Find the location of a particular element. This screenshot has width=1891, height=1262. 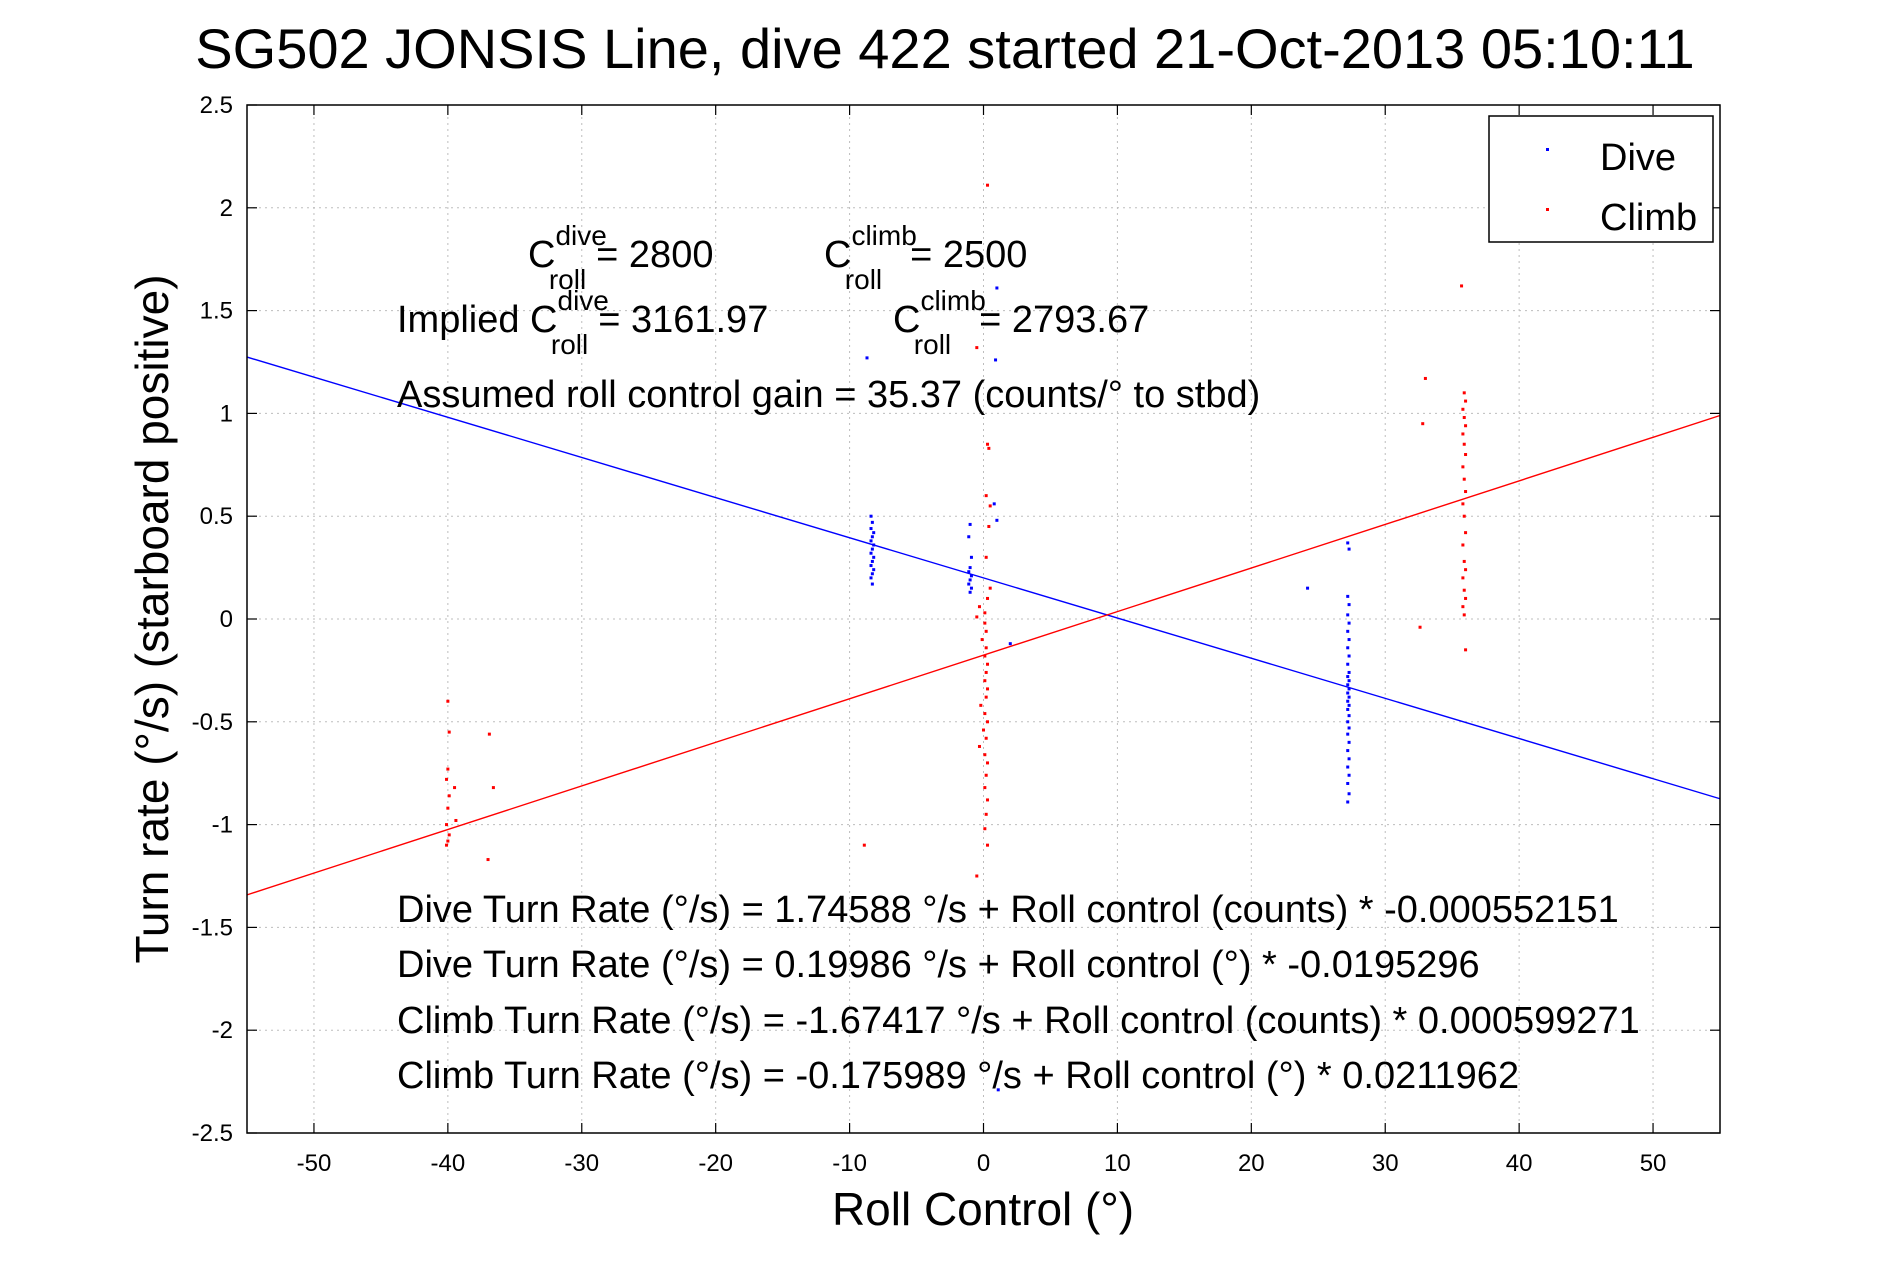

x-tick-label: -30 is located at coordinates (581, 1163).